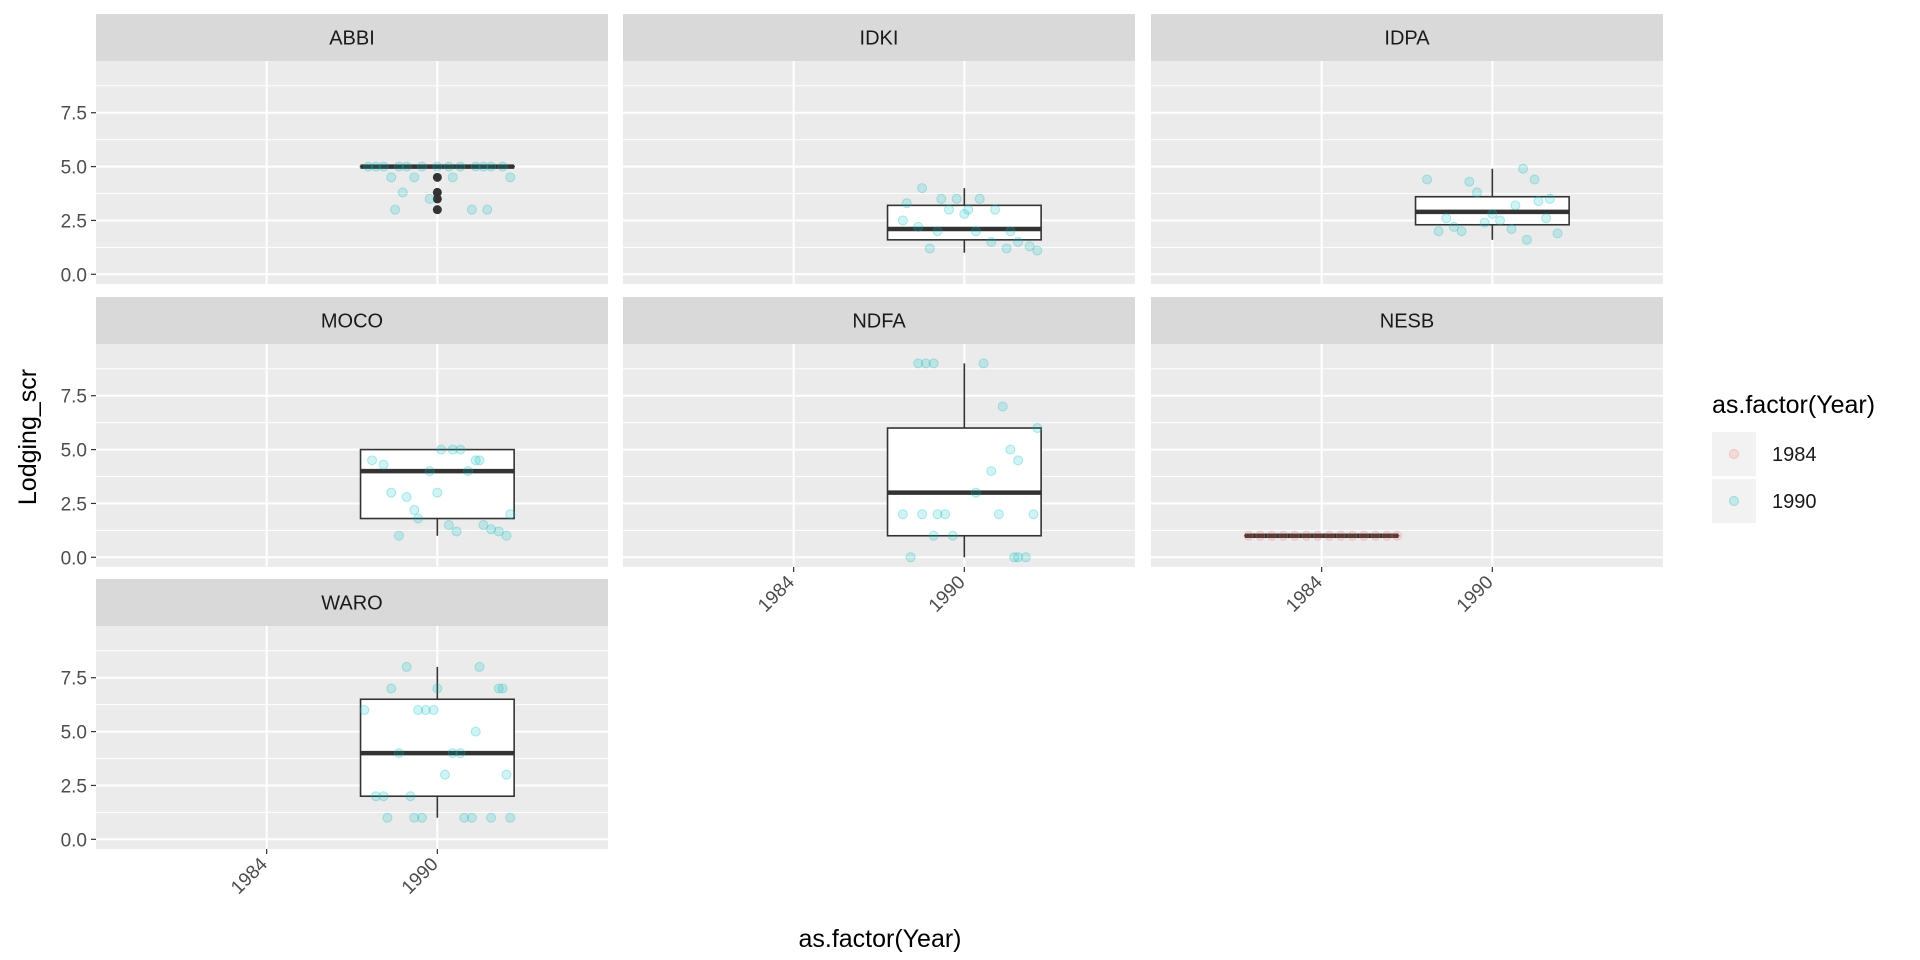 The width and height of the screenshot is (1920, 960). I want to click on legend-title: as.factor(Year), so click(1793, 405).